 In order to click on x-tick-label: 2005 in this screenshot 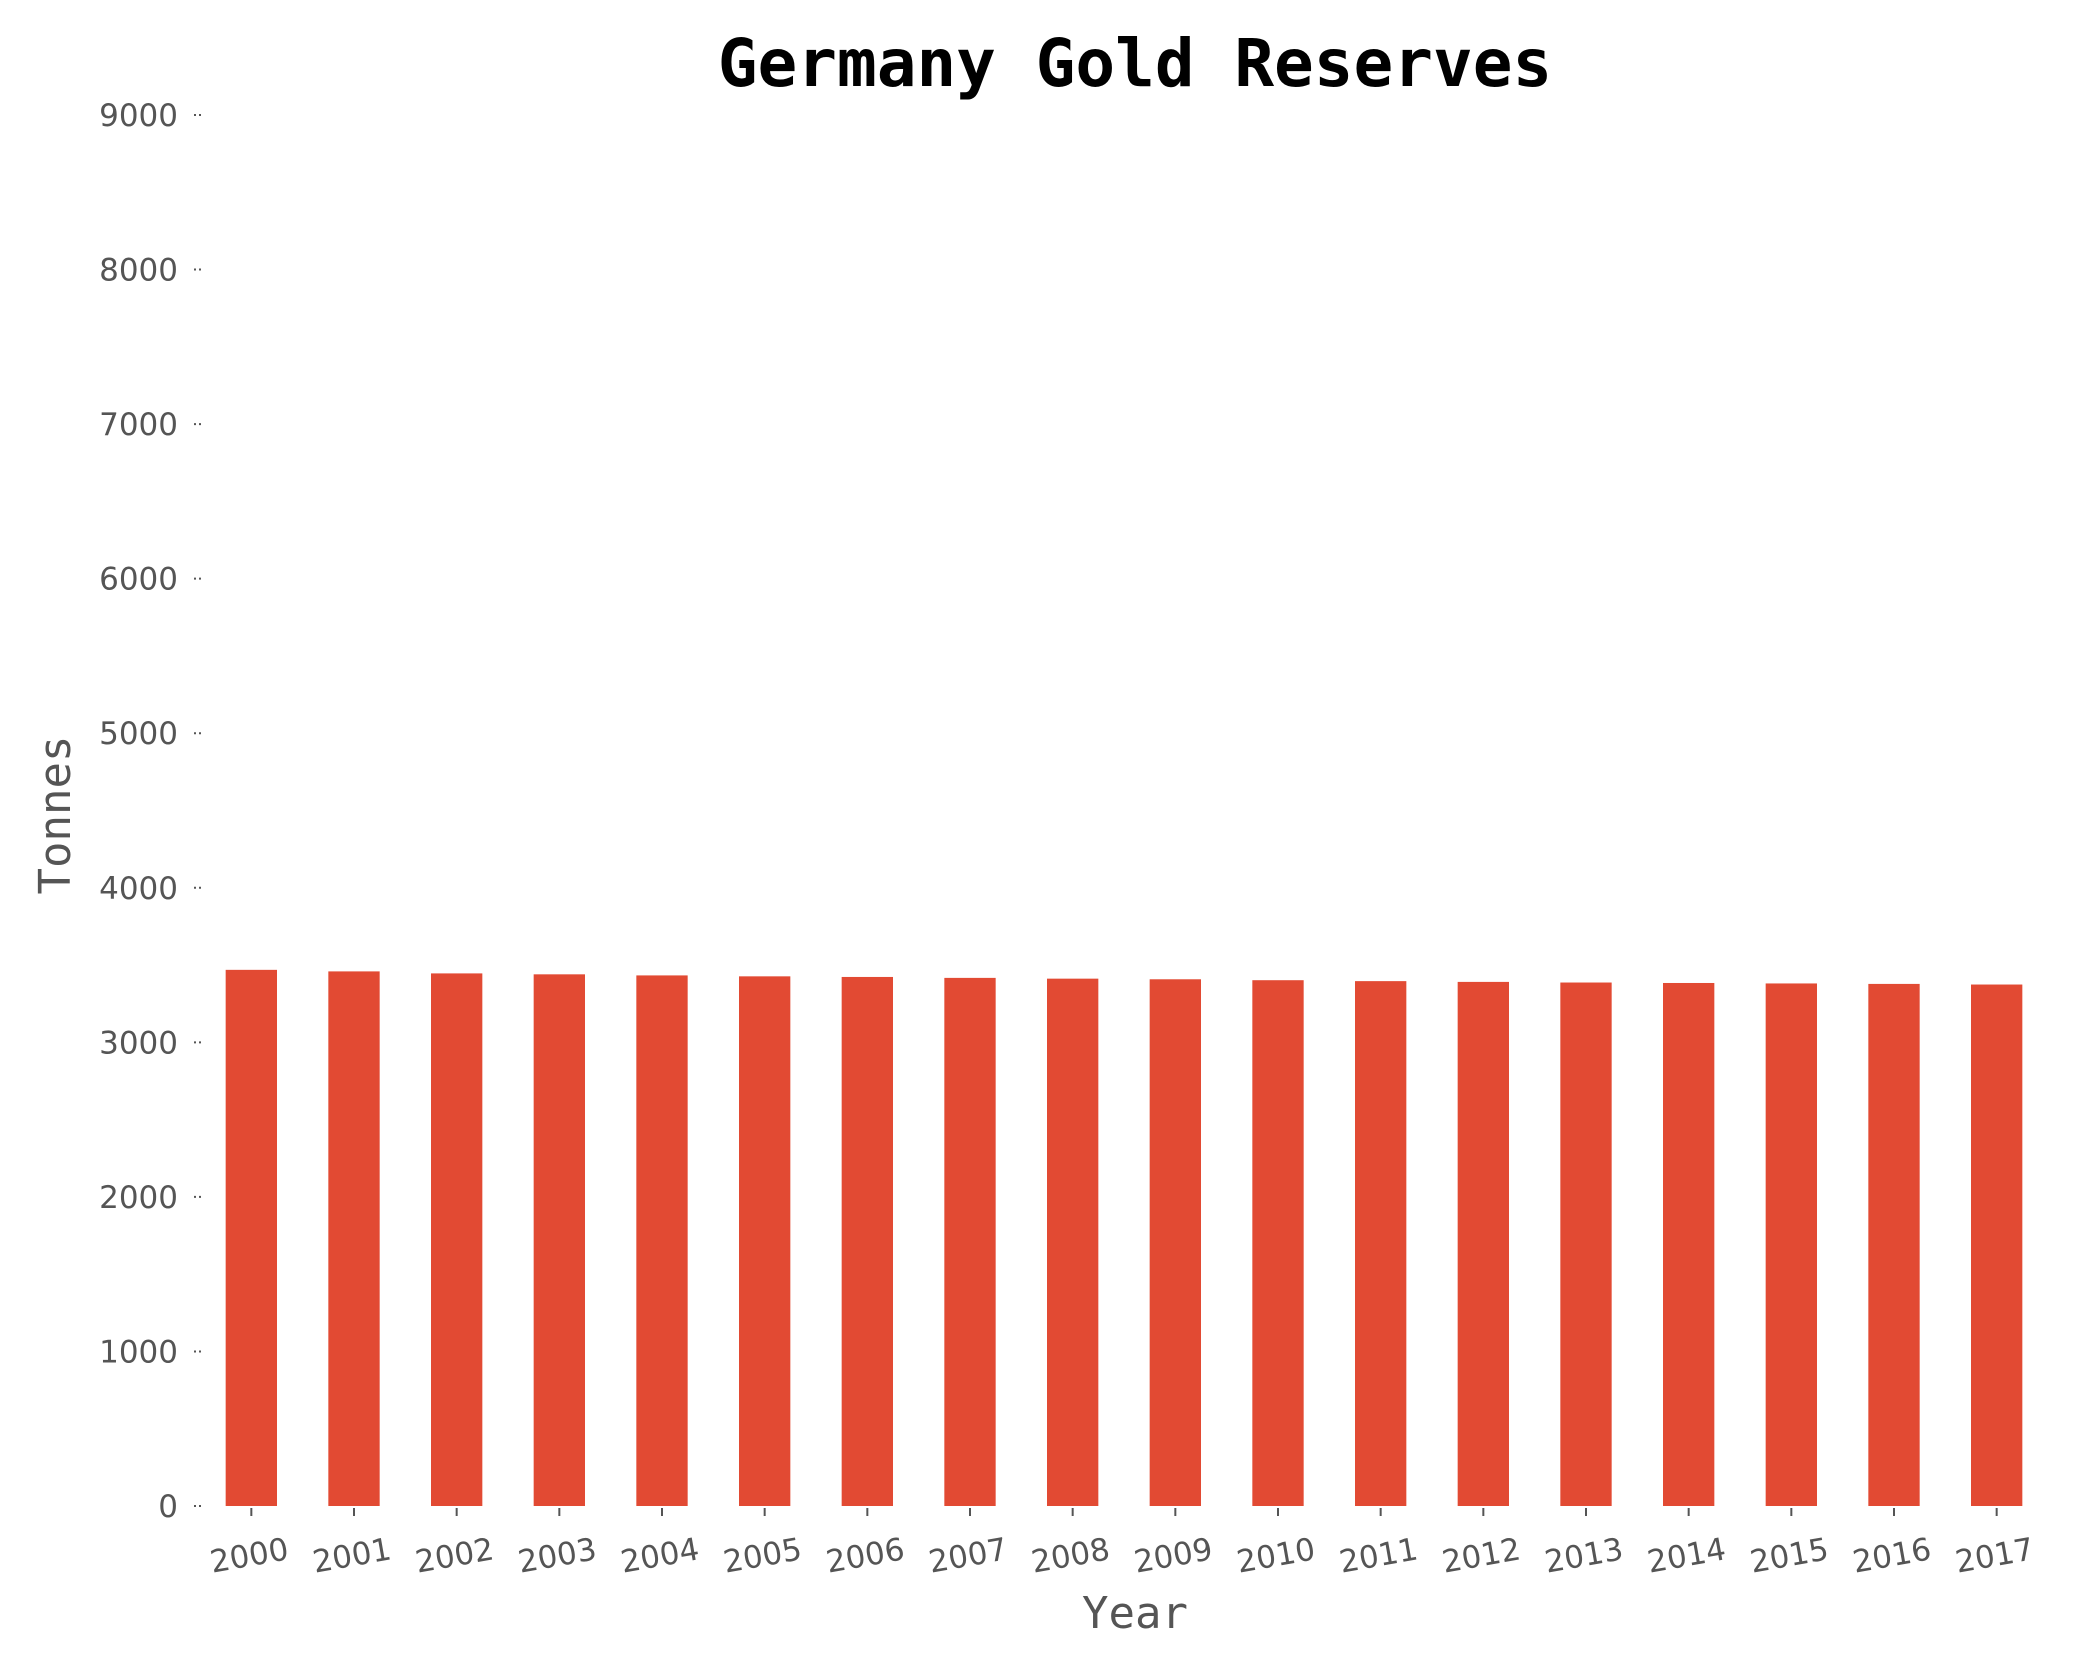, I will do `click(763, 1555)`.